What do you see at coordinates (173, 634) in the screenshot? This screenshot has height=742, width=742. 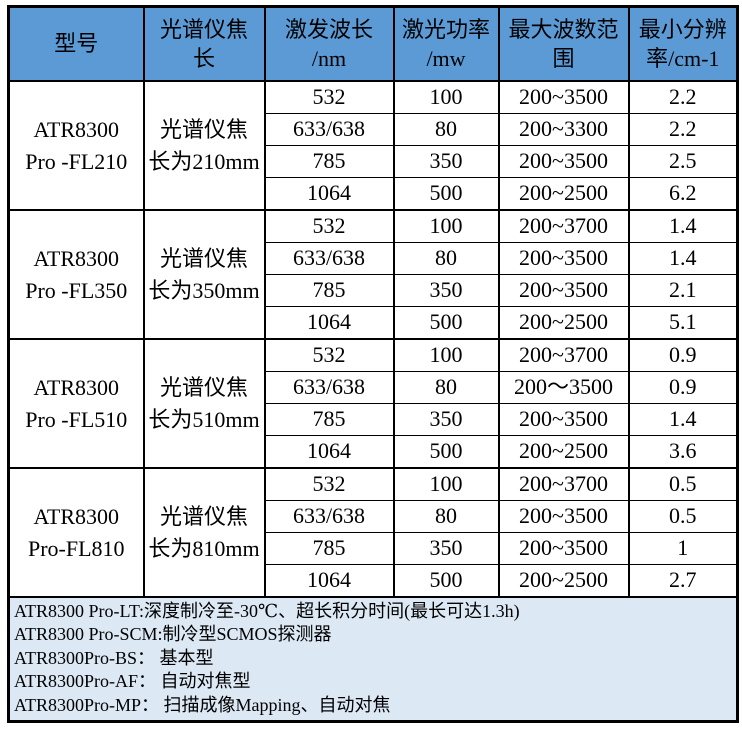 I see `note-line: ATR8300 Pro-SCM:制冷型SCMOS探测器` at bounding box center [173, 634].